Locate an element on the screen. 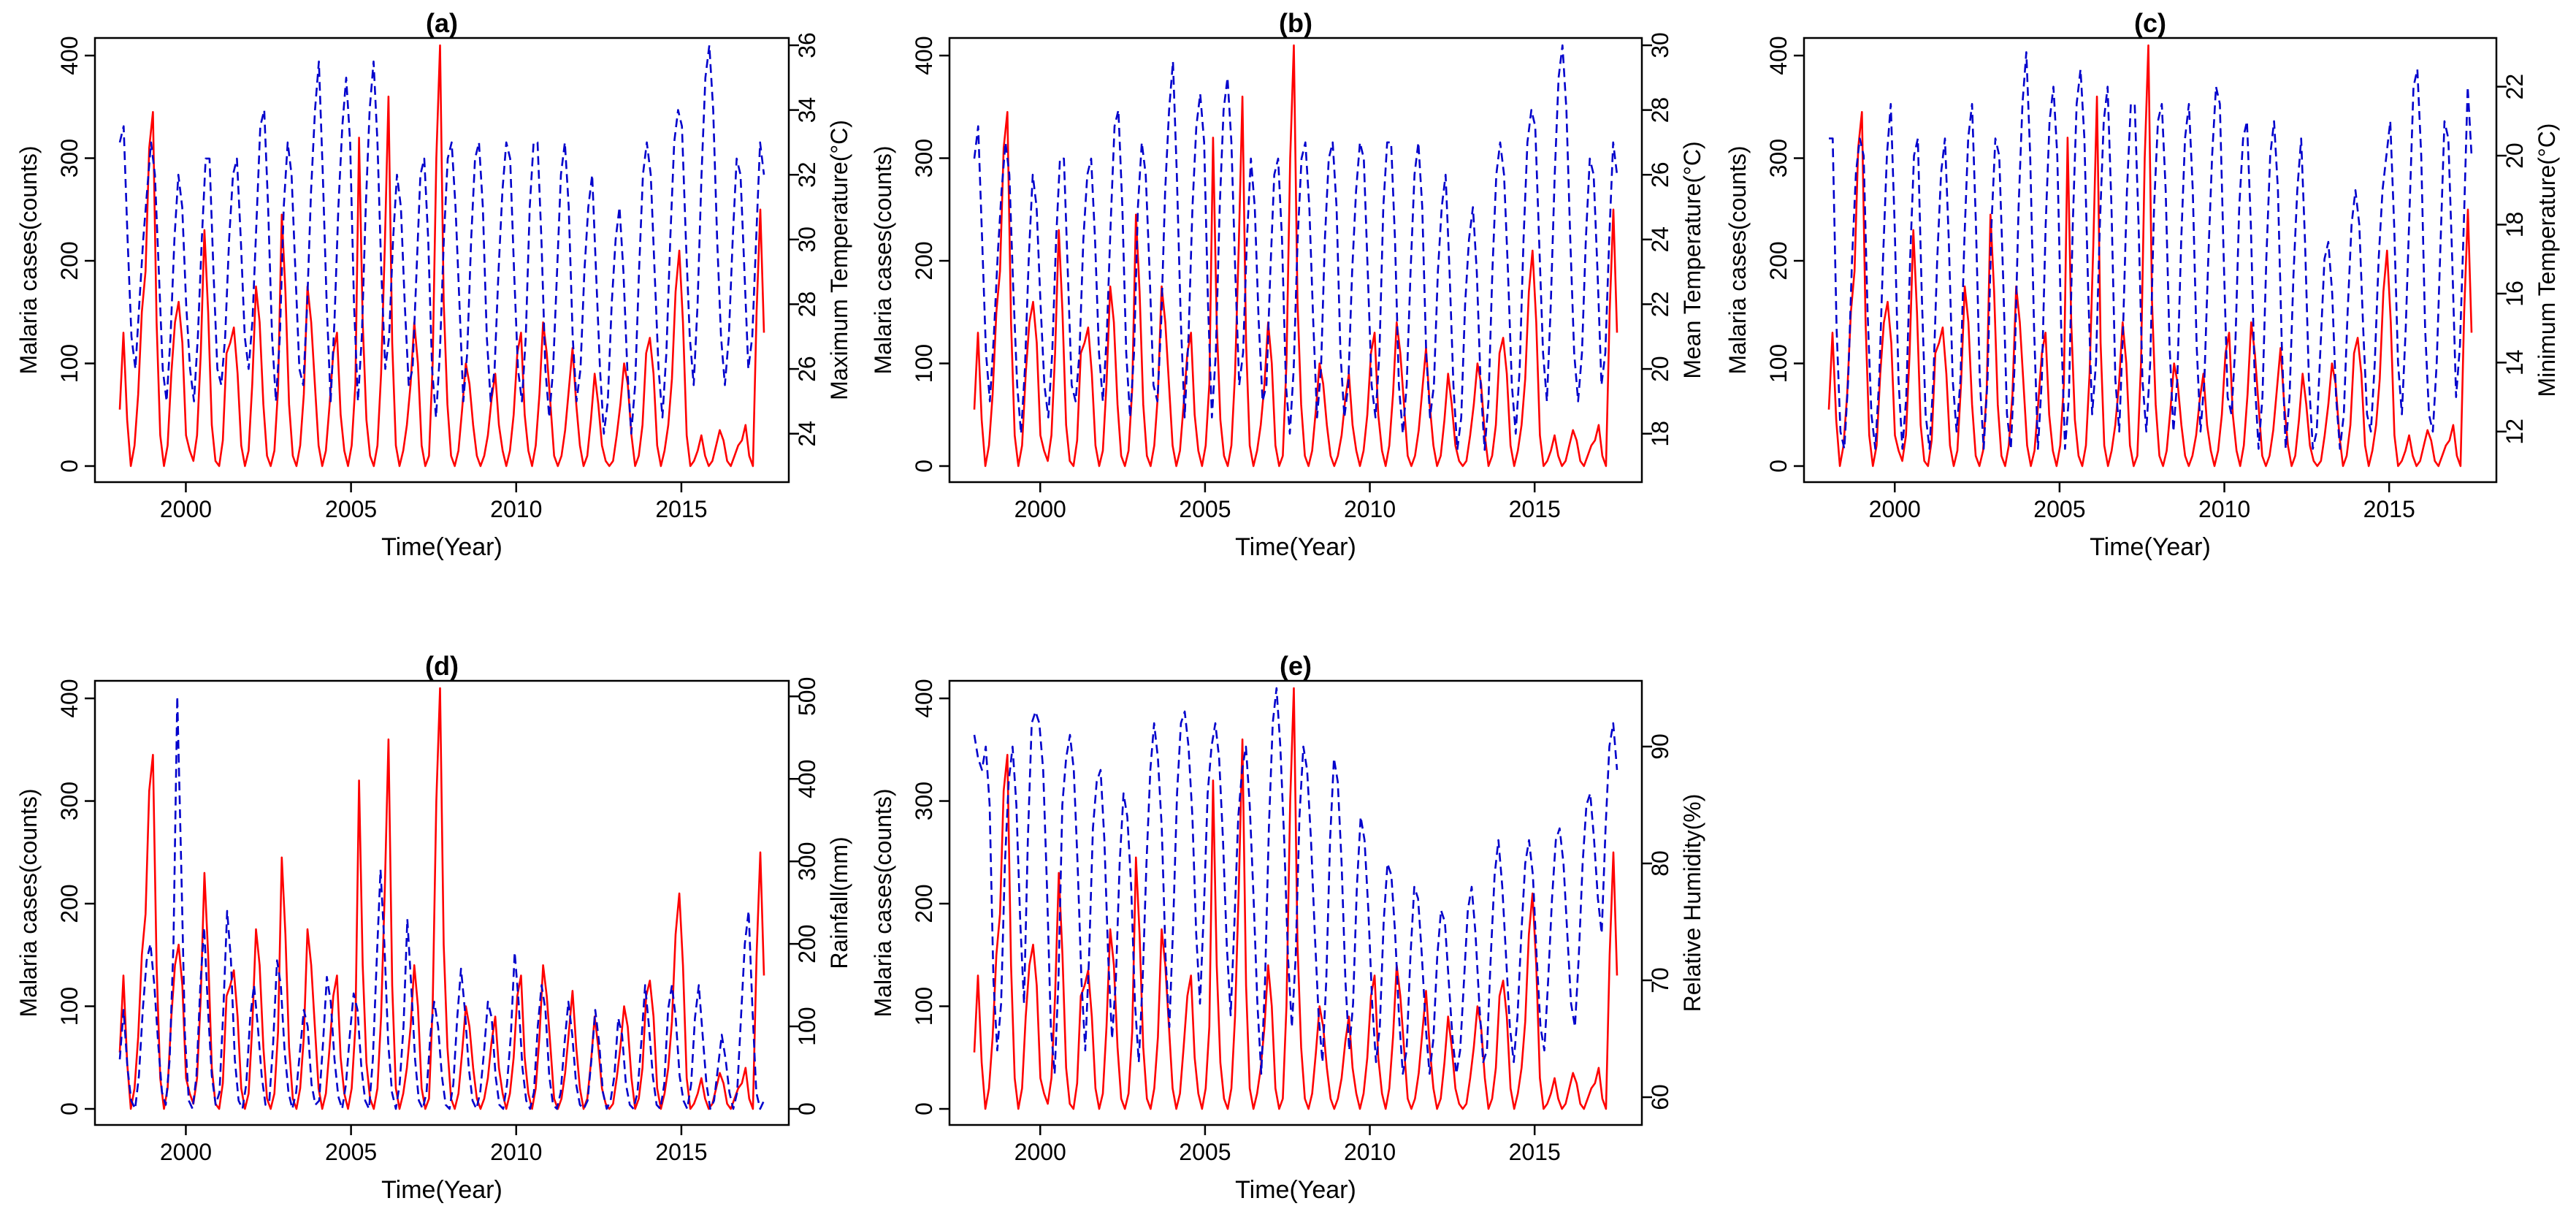 The image size is (2576, 1217). y-right-tick-label: 500 is located at coordinates (807, 696).